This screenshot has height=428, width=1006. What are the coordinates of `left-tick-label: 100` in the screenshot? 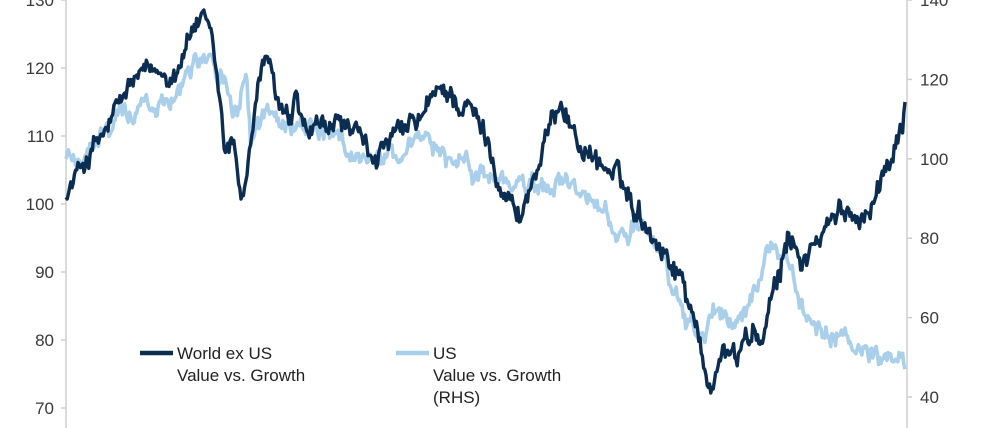 It's located at (40, 204).